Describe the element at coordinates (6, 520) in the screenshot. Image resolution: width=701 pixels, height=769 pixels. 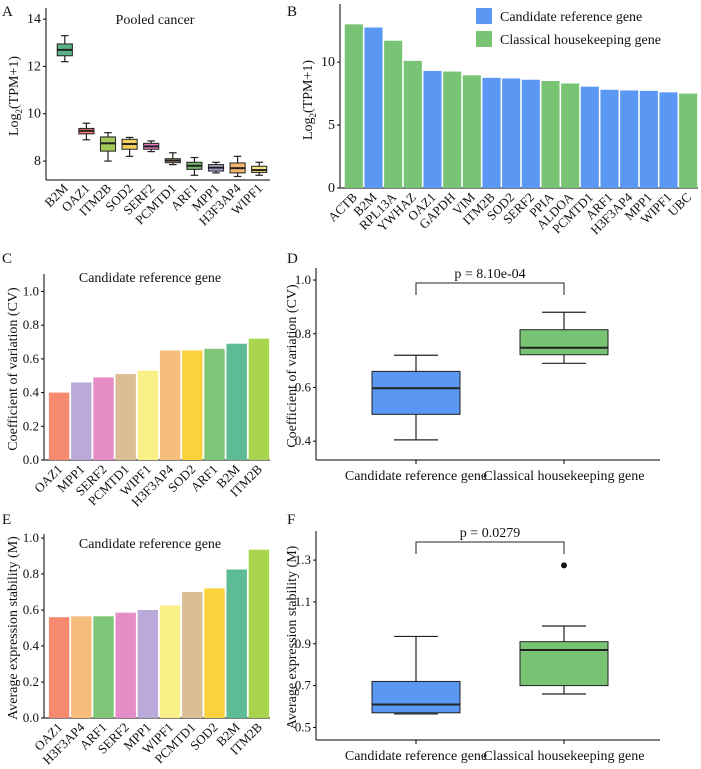
I see `panel-letter: E` at that location.